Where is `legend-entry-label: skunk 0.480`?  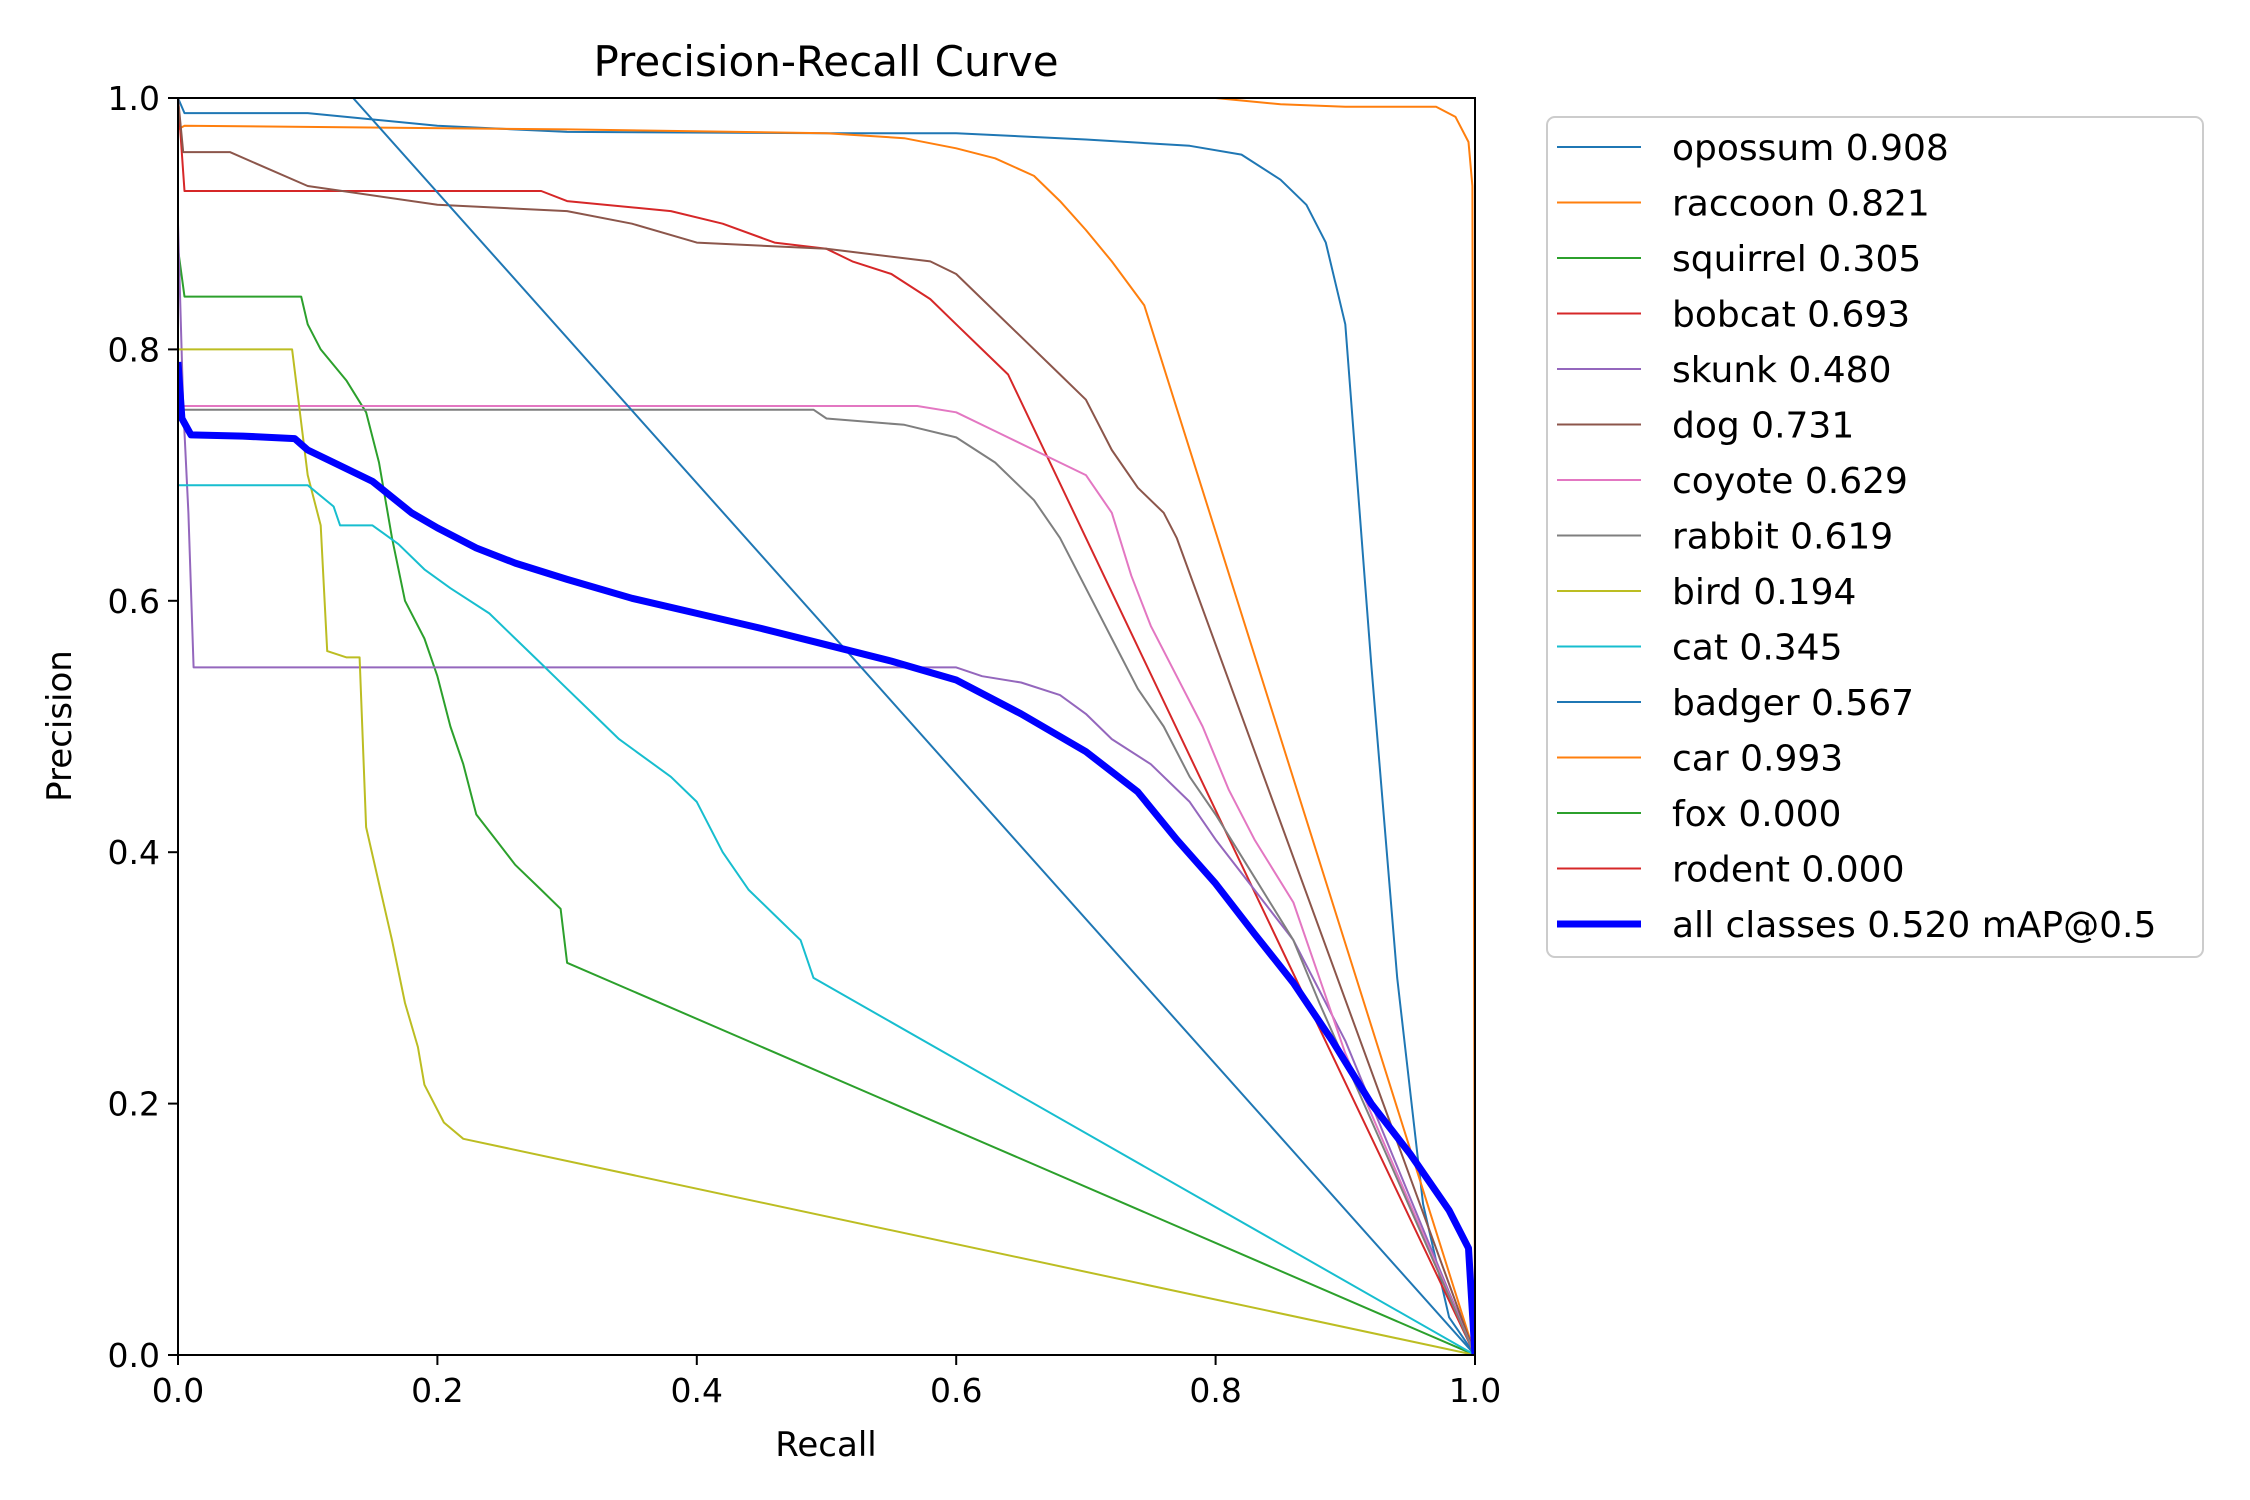
legend-entry-label: skunk 0.480 is located at coordinates (1781, 370).